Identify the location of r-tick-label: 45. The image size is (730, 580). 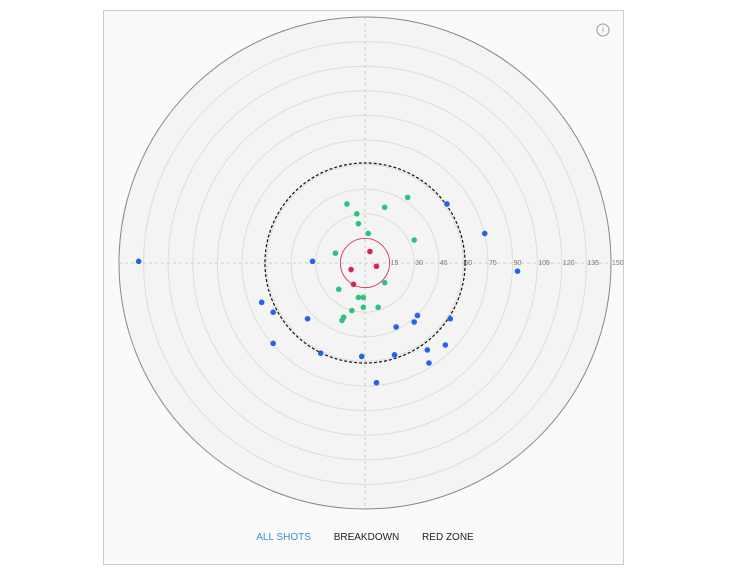
(444, 263).